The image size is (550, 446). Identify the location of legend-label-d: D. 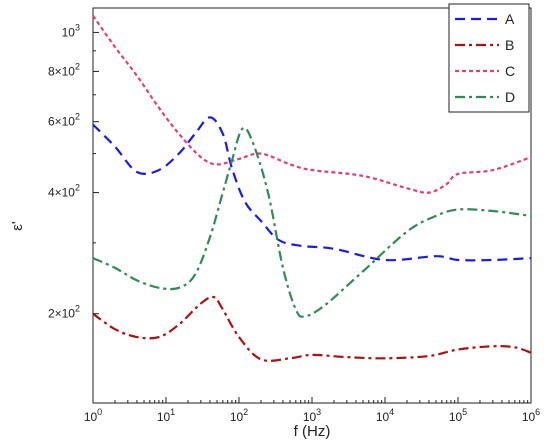
(510, 97).